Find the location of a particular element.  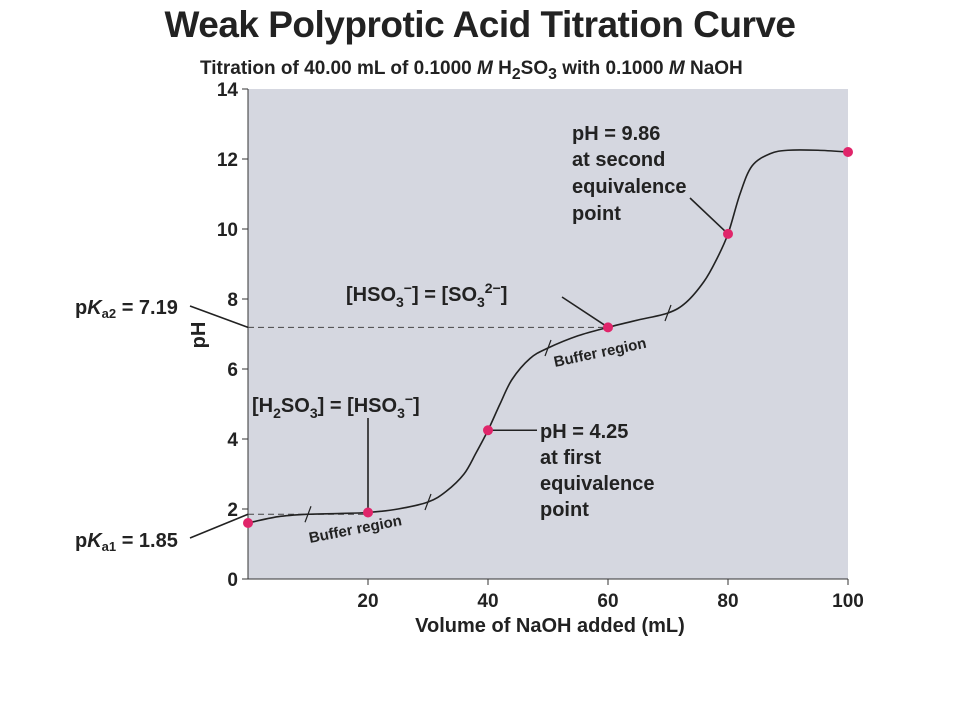

x-tick-label: 20 is located at coordinates (367, 601).